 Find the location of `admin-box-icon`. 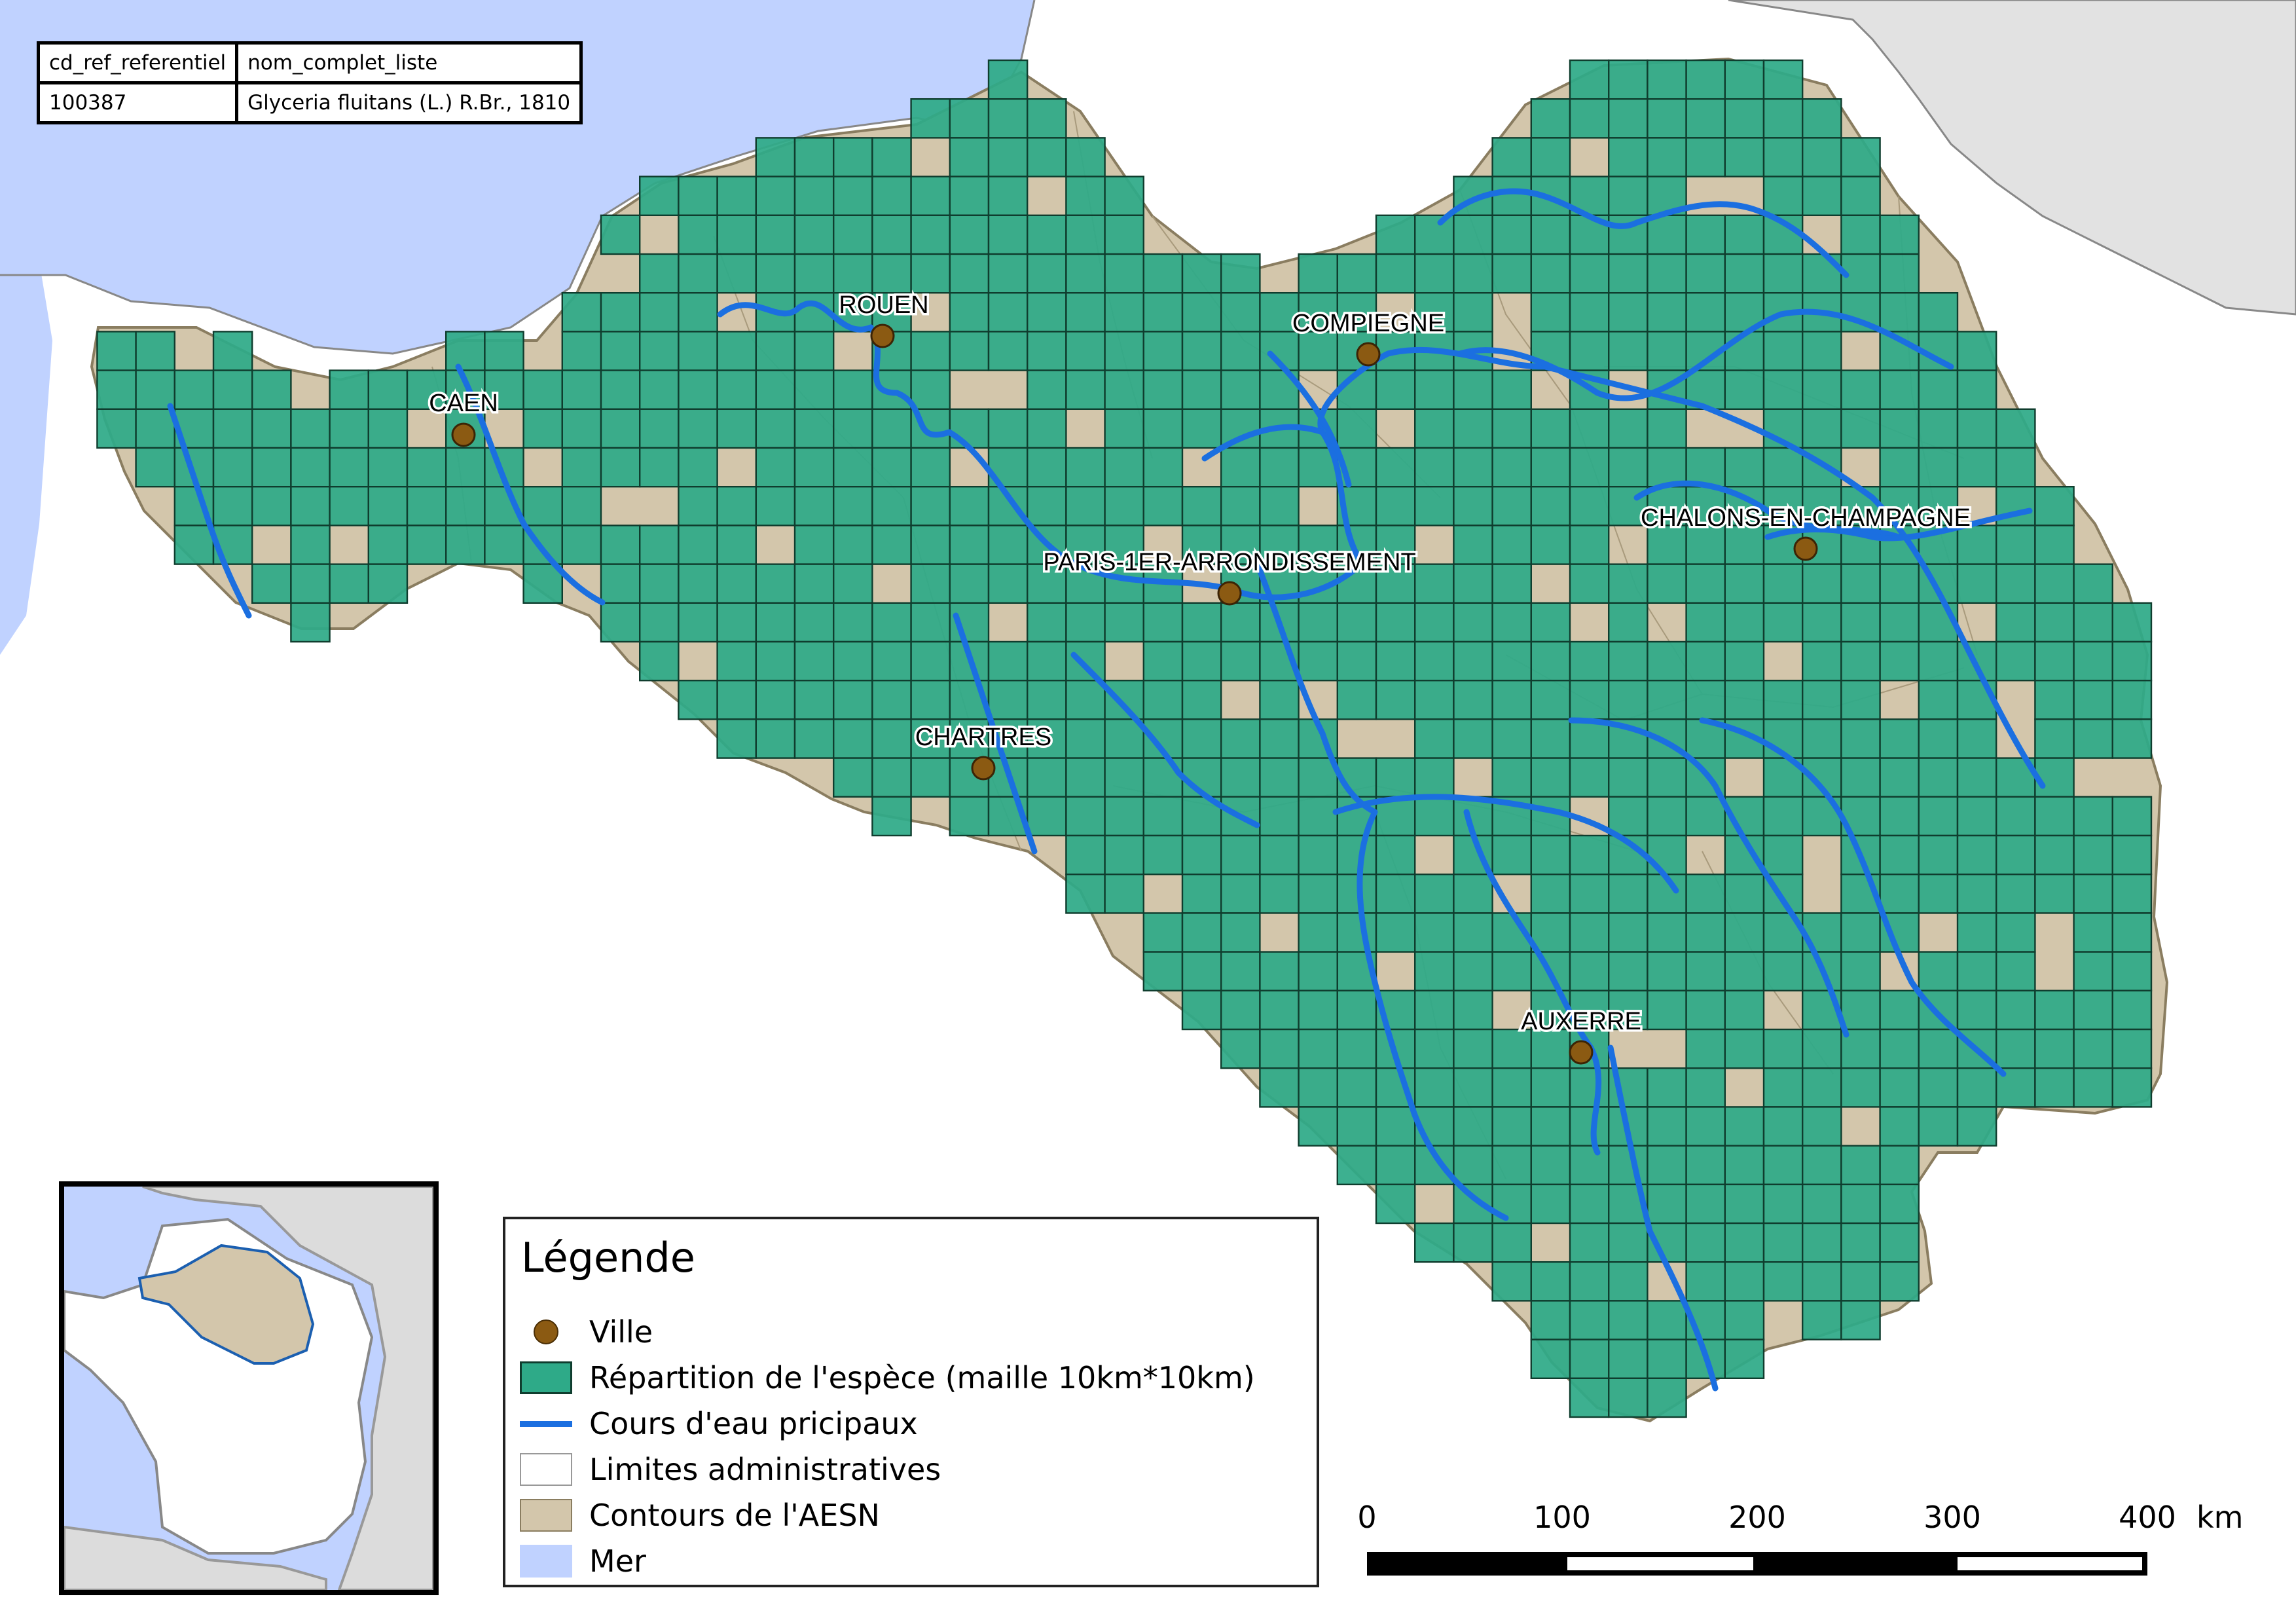

admin-box-icon is located at coordinates (546, 1469).